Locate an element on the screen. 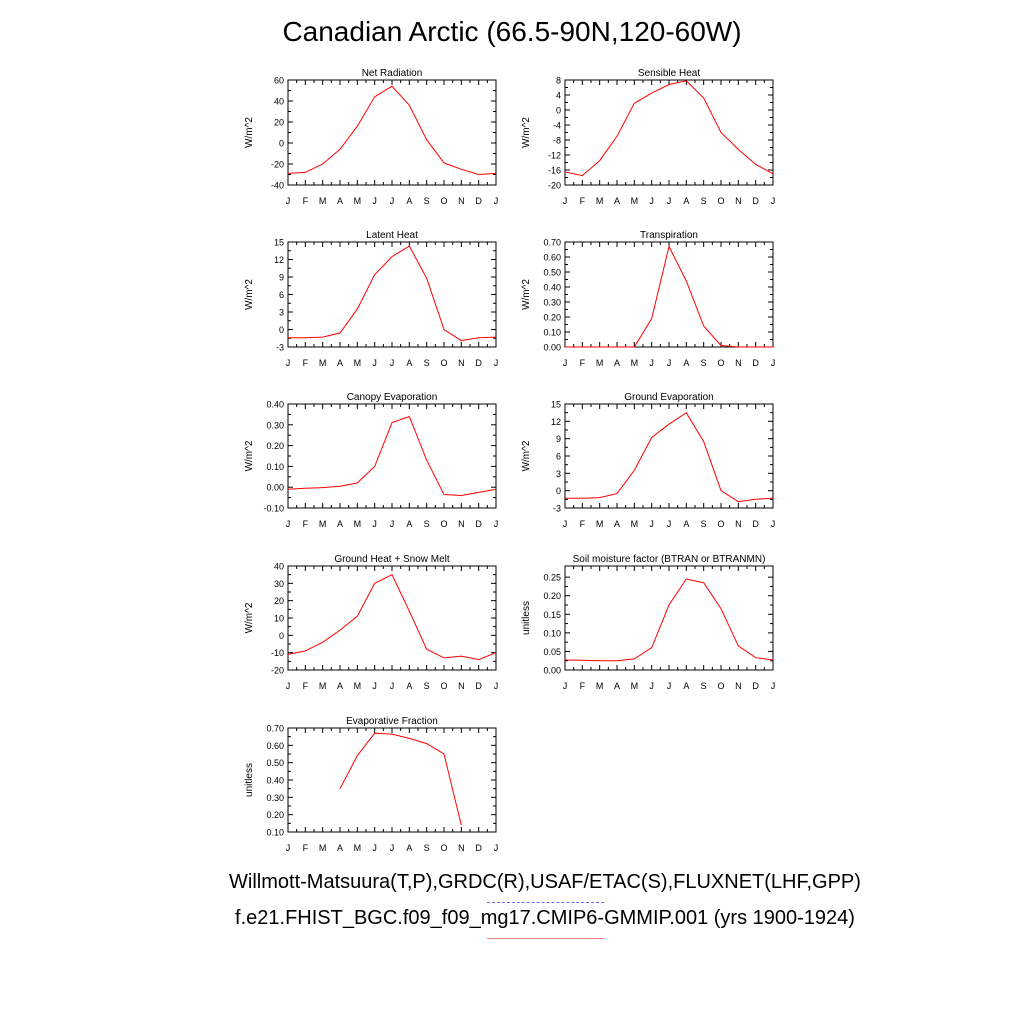 The width and height of the screenshot is (1024, 1024). panel-title: Transpiration is located at coordinates (669, 235).